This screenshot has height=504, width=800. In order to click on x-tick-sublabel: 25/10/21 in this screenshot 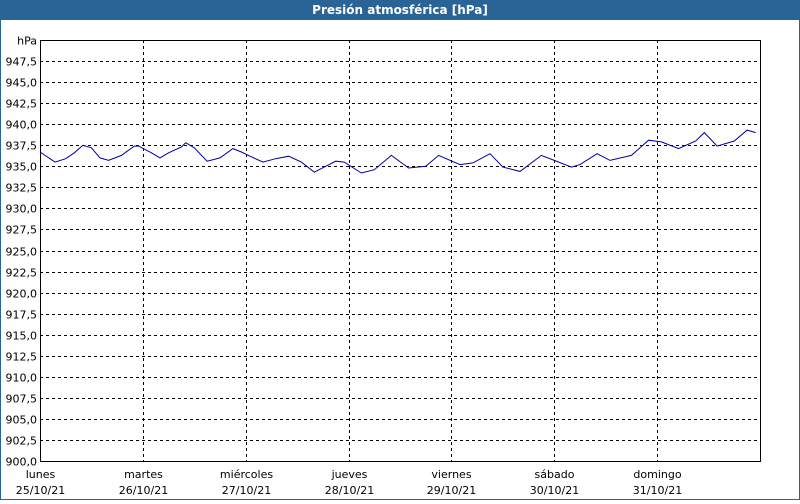, I will do `click(40, 490)`.